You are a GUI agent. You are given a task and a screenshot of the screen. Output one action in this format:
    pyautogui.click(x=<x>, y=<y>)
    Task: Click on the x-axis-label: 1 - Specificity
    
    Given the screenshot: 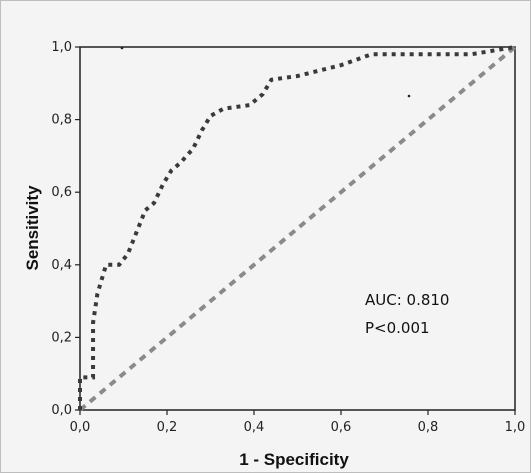 What is the action you would take?
    pyautogui.click(x=294, y=459)
    